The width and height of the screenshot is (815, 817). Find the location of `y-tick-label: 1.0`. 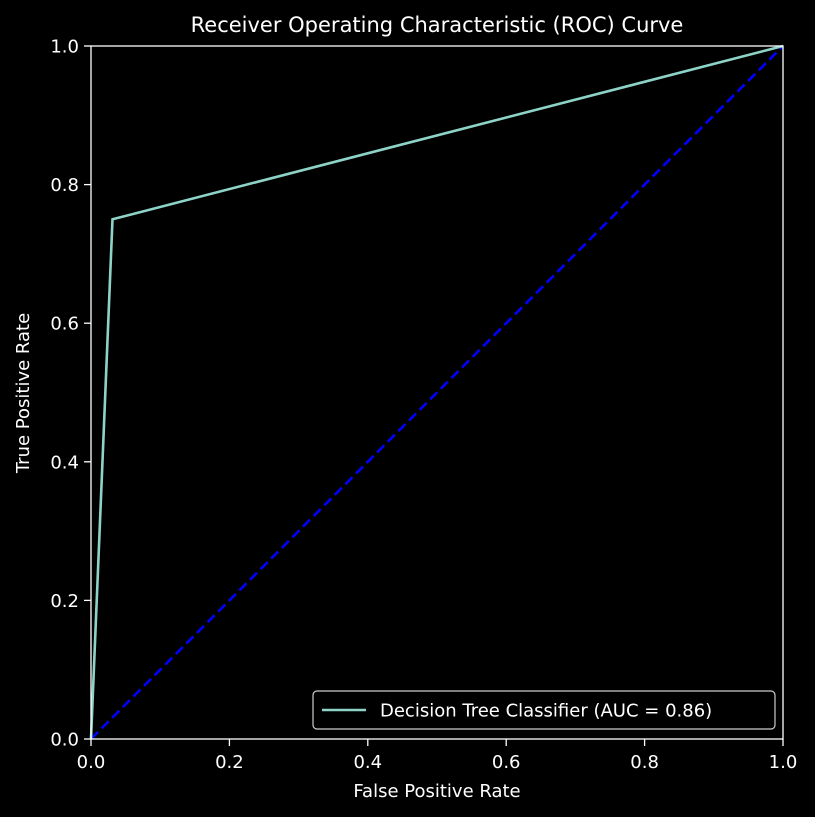

y-tick-label: 1.0 is located at coordinates (64, 47).